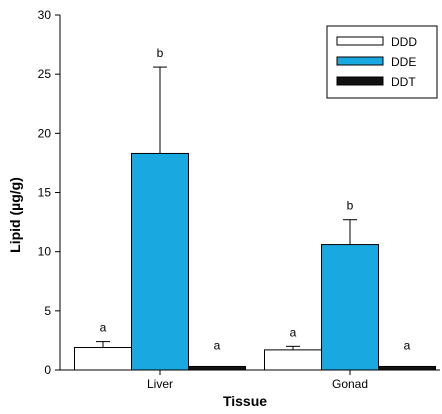 The width and height of the screenshot is (442, 414). Describe the element at coordinates (160, 261) in the screenshot. I see `bar-dde-liver` at that location.